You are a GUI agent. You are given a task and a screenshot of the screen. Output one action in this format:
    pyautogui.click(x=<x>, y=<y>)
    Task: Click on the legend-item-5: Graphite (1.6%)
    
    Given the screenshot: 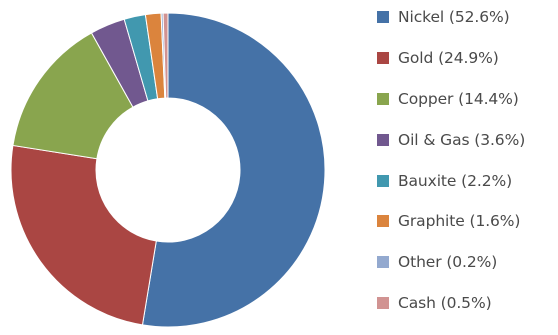 What is the action you would take?
    pyautogui.click(x=451, y=221)
    